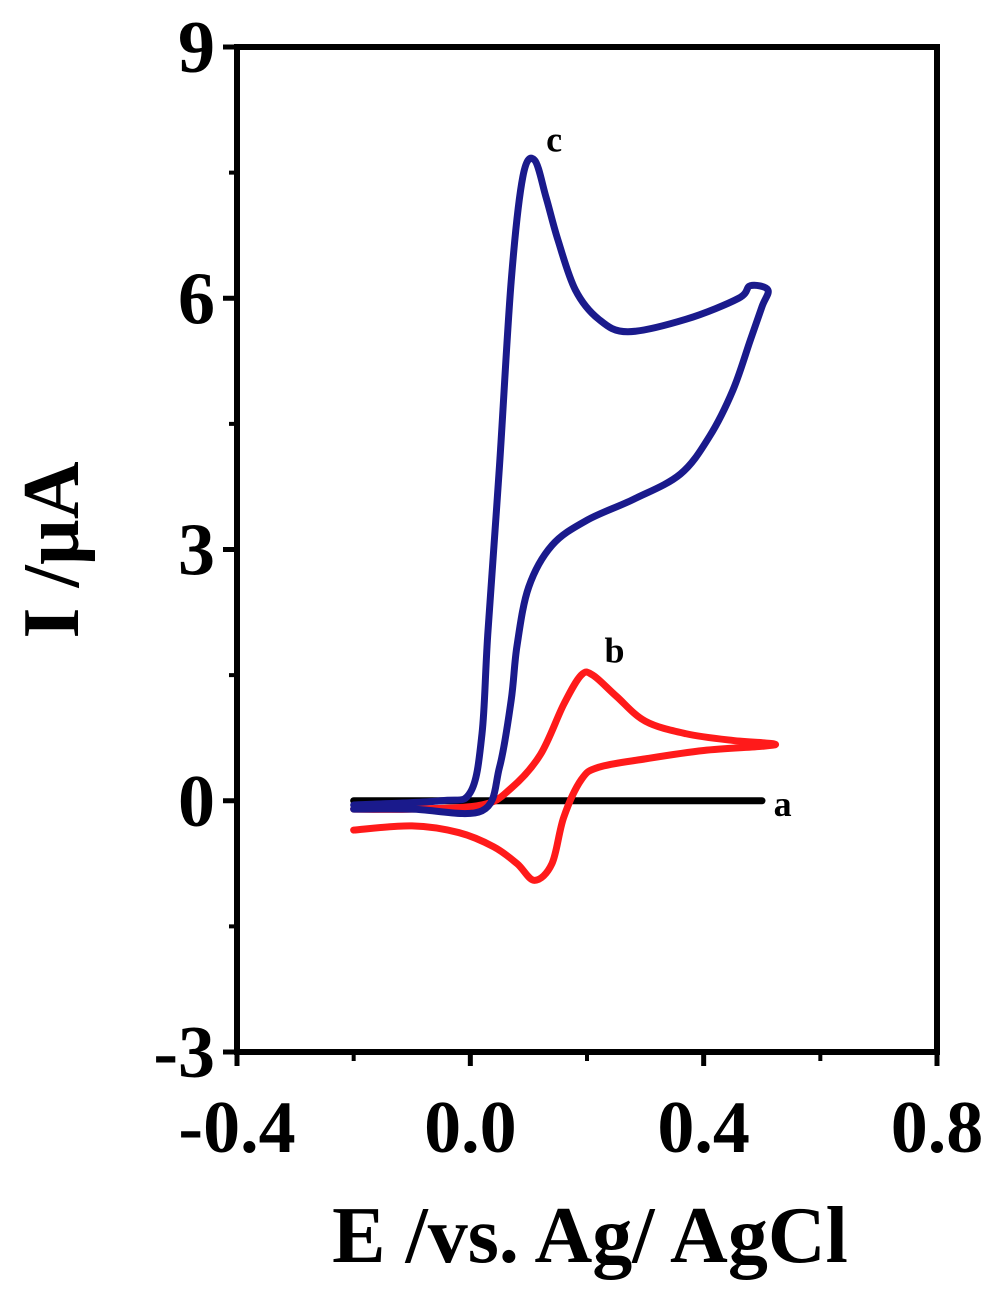 The image size is (1000, 1290). I want to click on curve-label-a: a, so click(783, 804).